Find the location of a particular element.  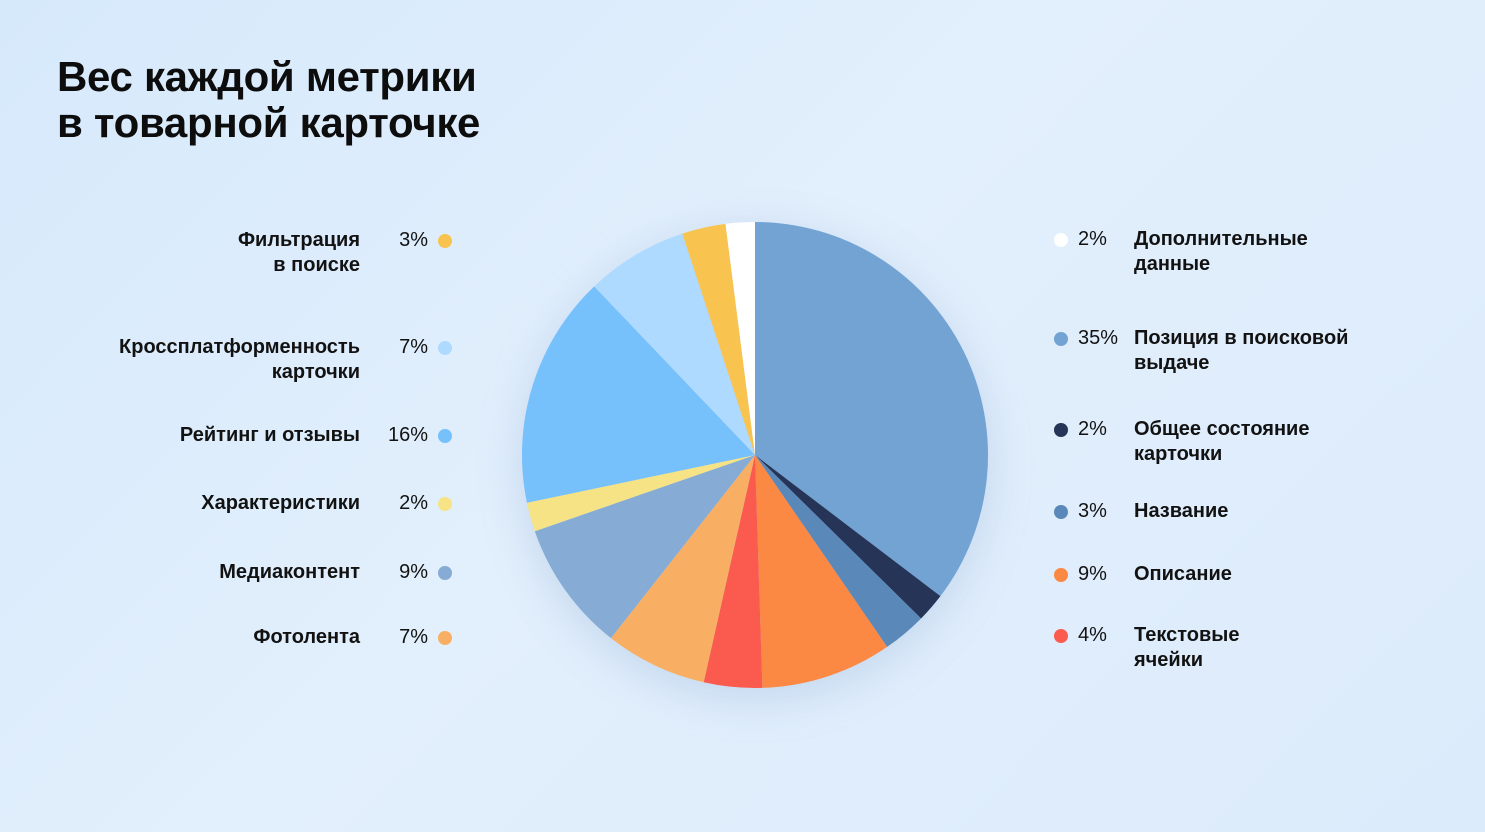

legend-label: Характеристики is located at coordinates (280, 503).